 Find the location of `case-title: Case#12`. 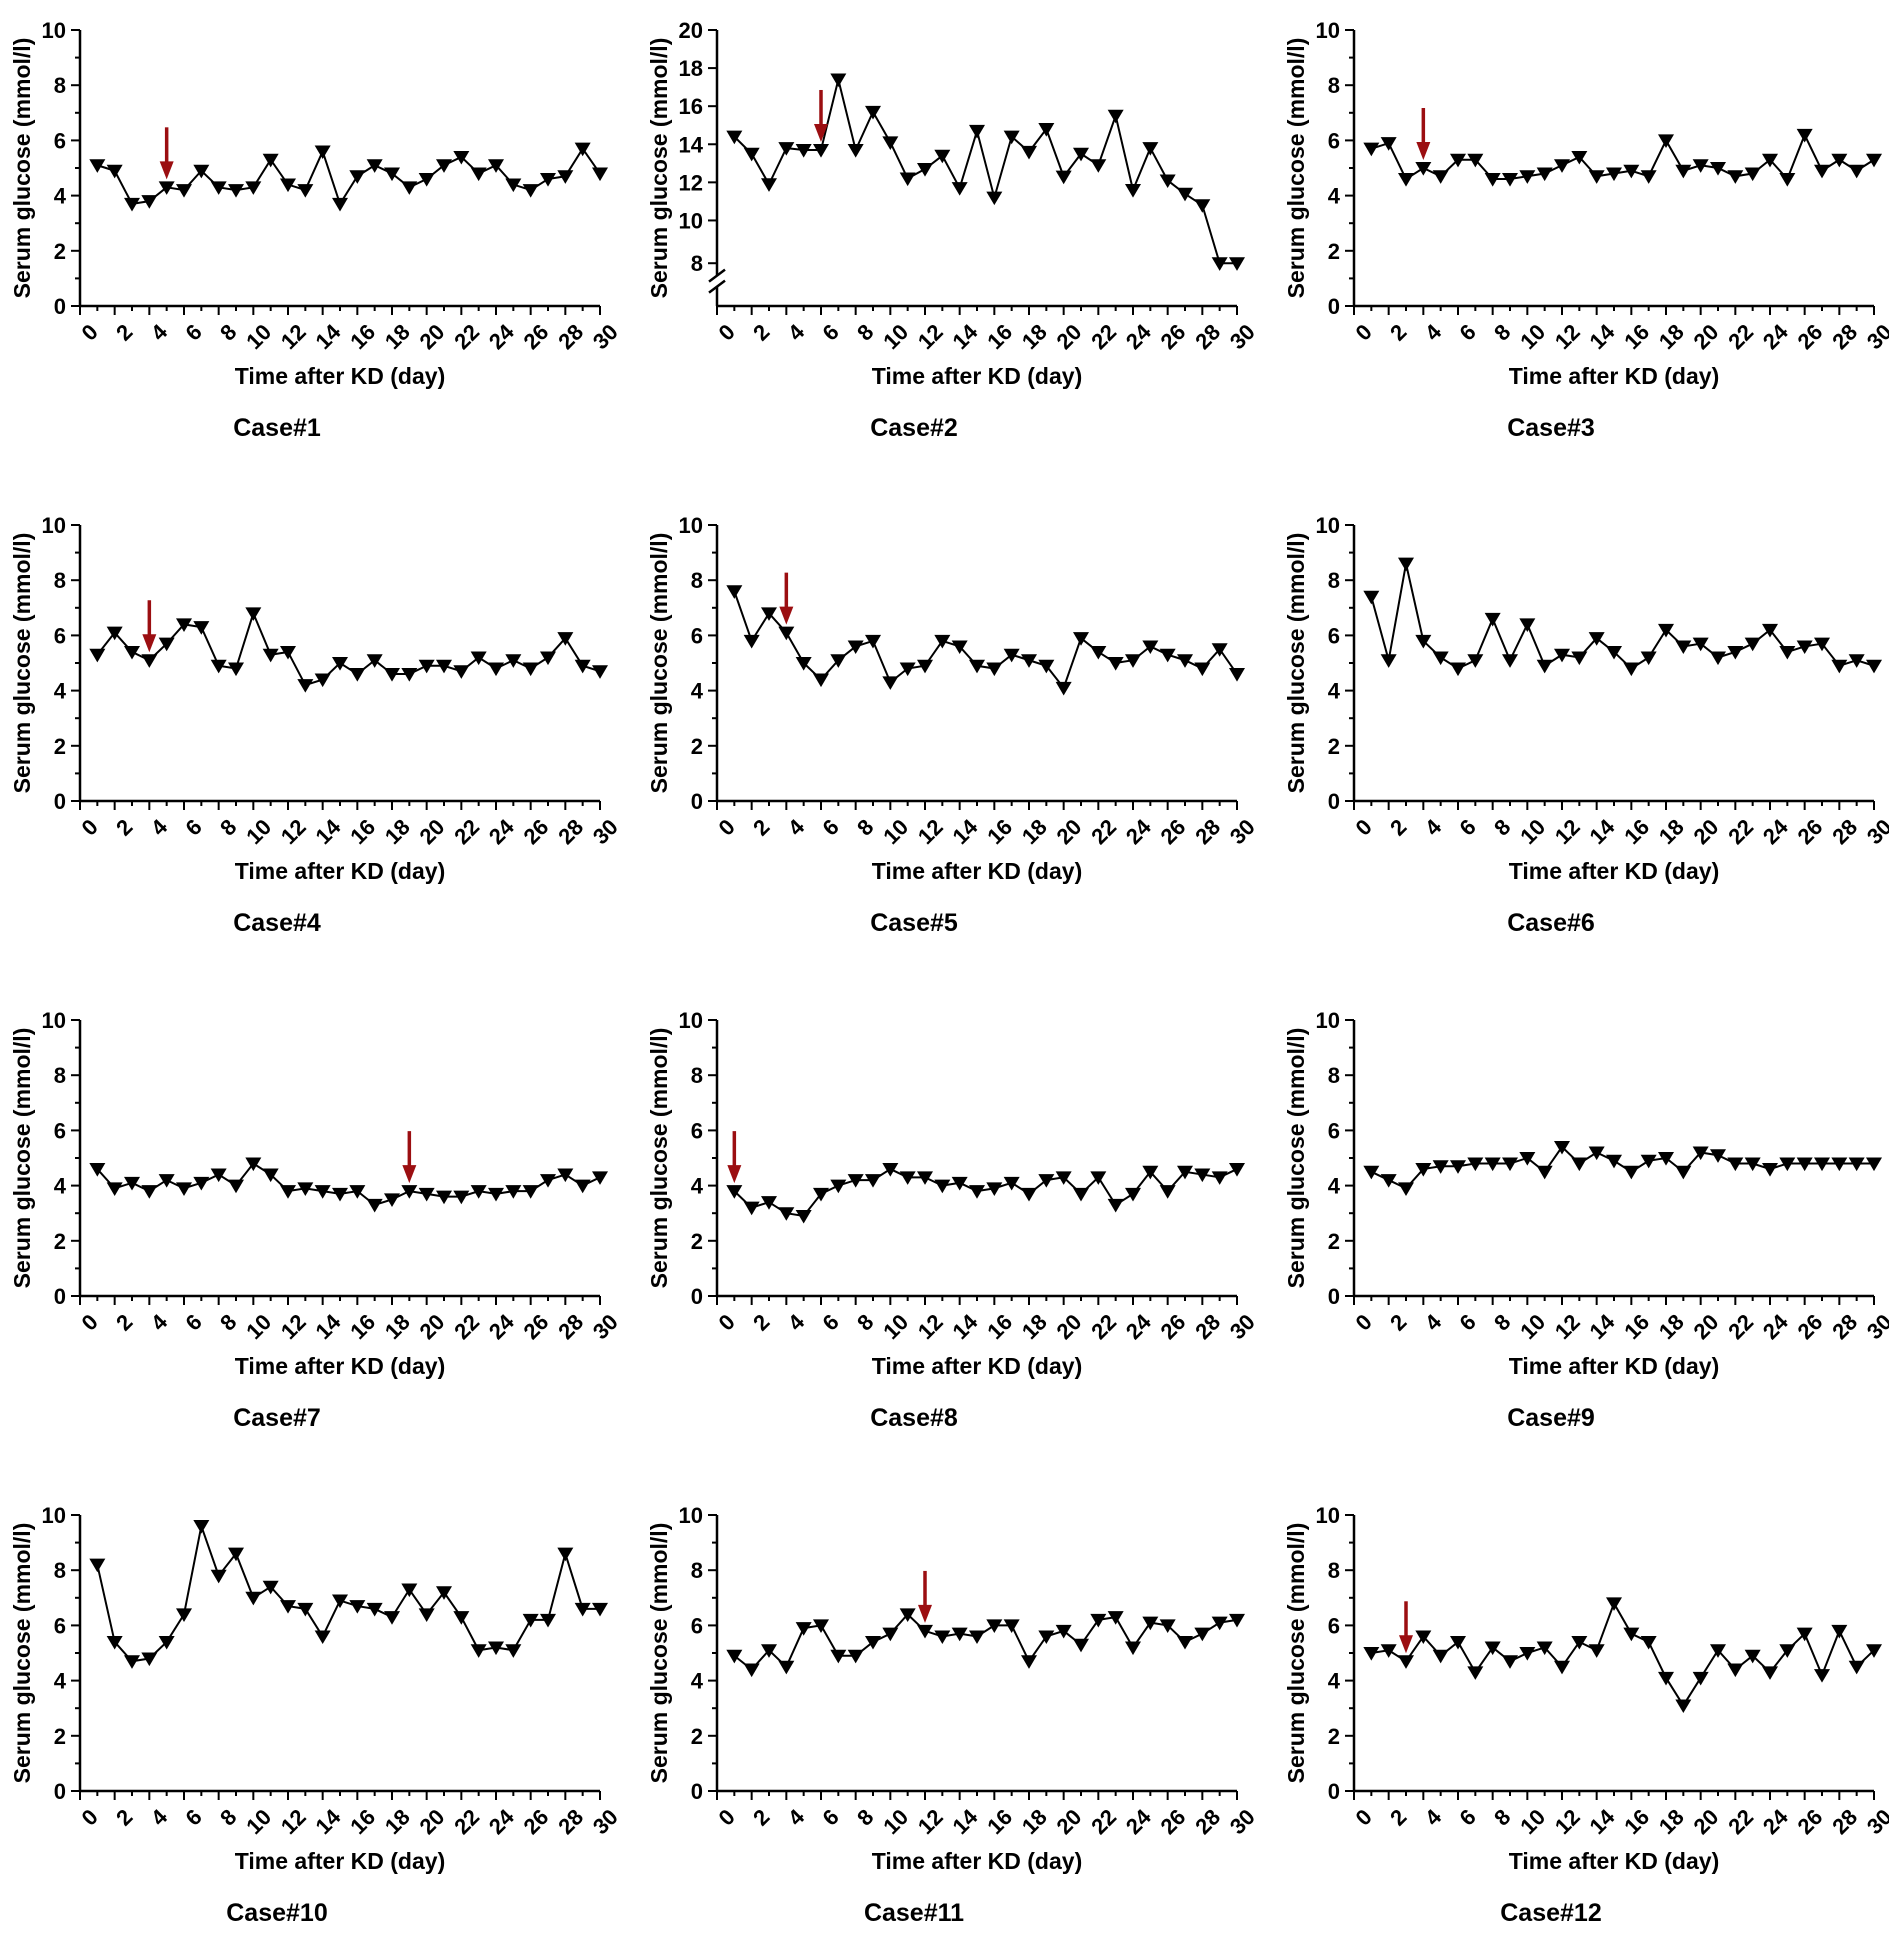

case-title: Case#12 is located at coordinates (1550, 1913).